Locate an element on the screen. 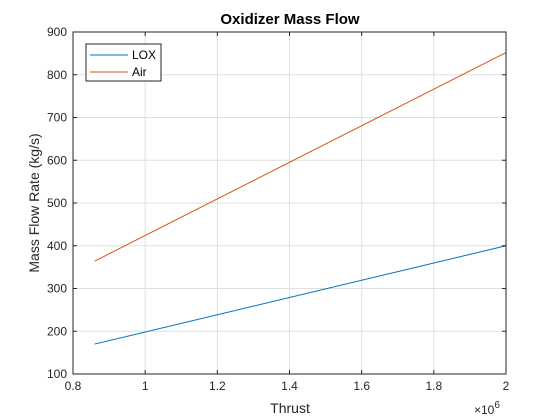 This screenshot has height=420, width=560. y-axis-label: Mass Flow Rate (kg/s) is located at coordinates (34, 202).